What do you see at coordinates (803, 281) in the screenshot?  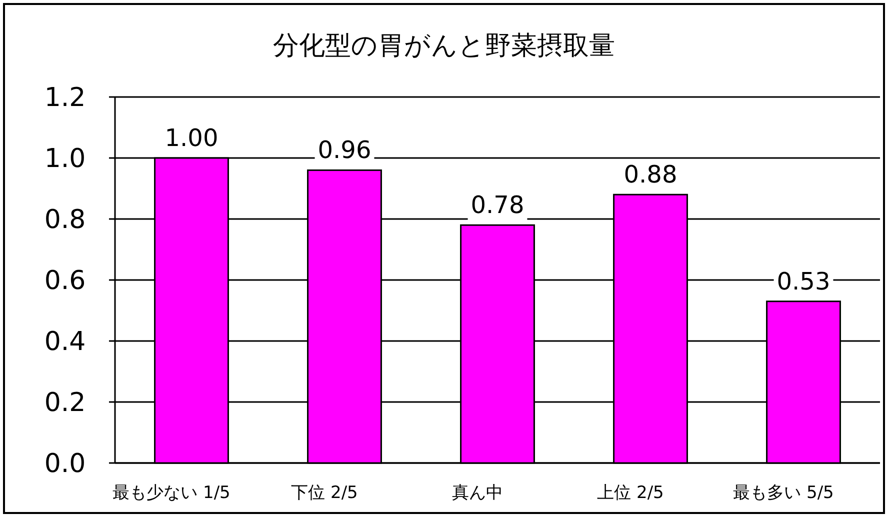 I see `data-label: 0.53` at bounding box center [803, 281].